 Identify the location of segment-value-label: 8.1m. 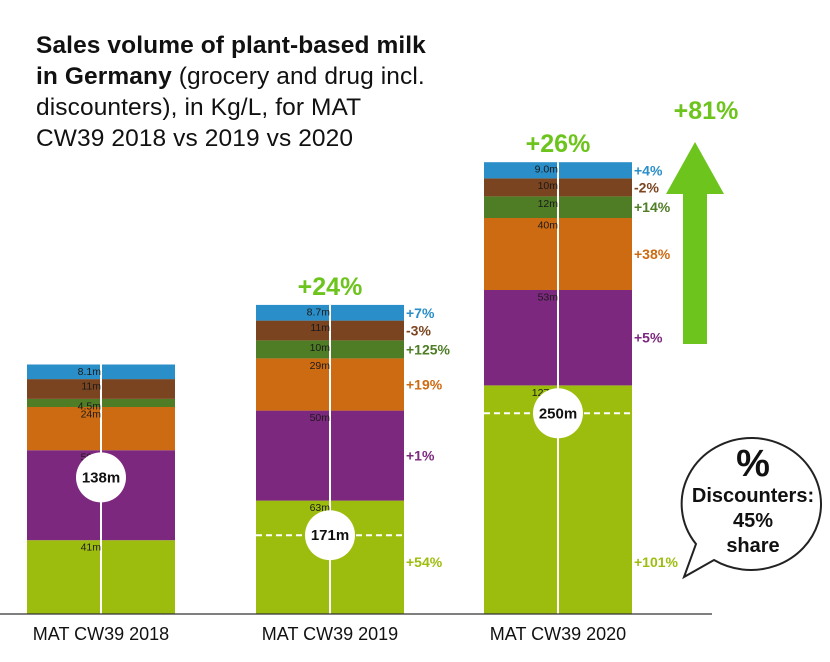
(90, 372).